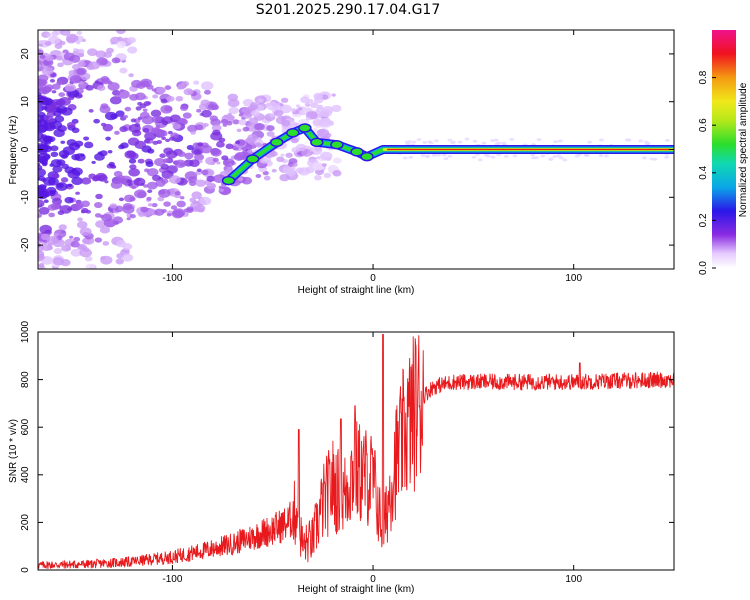 This screenshot has height=600, width=750. Describe the element at coordinates (348, 10) in the screenshot. I see `chart-title: S201.2025.290.17.04.G17` at that location.